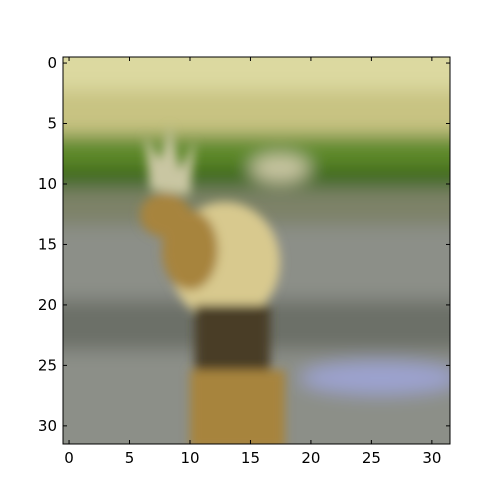  Describe the element at coordinates (190, 250) in the screenshot. I see `elk-shadow` at that location.